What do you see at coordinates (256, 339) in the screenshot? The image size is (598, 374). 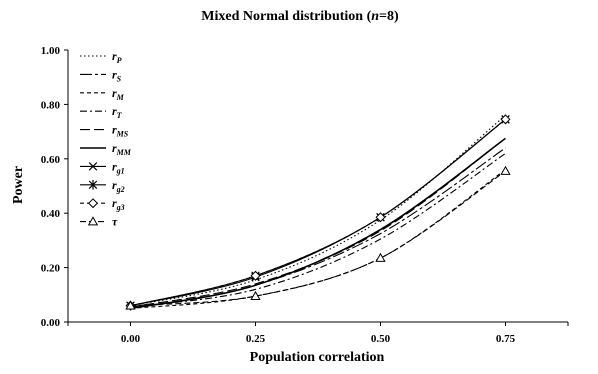 I see `x-tick-label: 0.25` at bounding box center [256, 339].